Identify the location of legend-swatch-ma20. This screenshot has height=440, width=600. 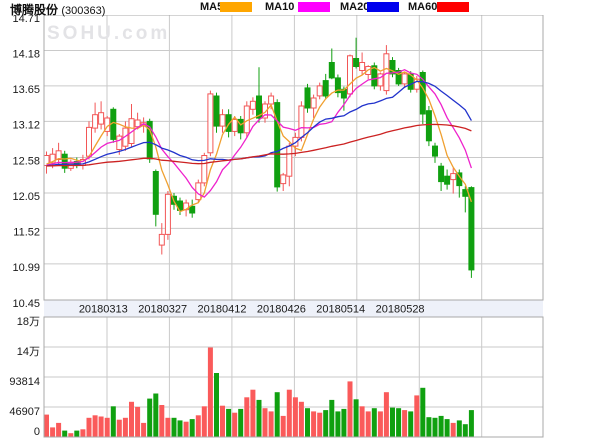
(383, 7).